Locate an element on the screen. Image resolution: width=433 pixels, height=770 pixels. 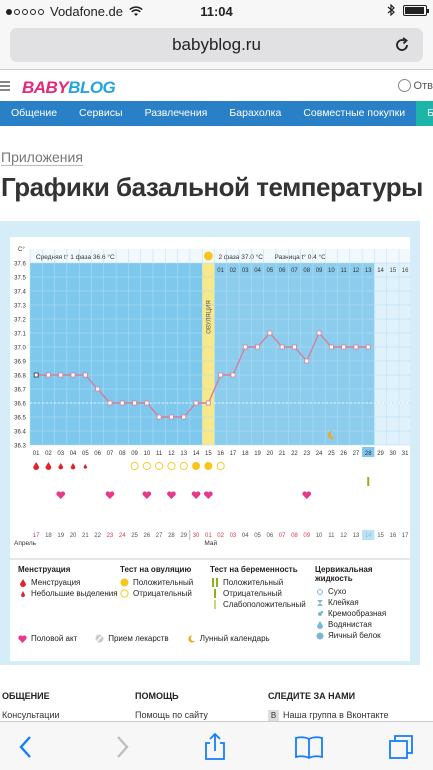
cycle-day-label: 18 is located at coordinates (245, 454).